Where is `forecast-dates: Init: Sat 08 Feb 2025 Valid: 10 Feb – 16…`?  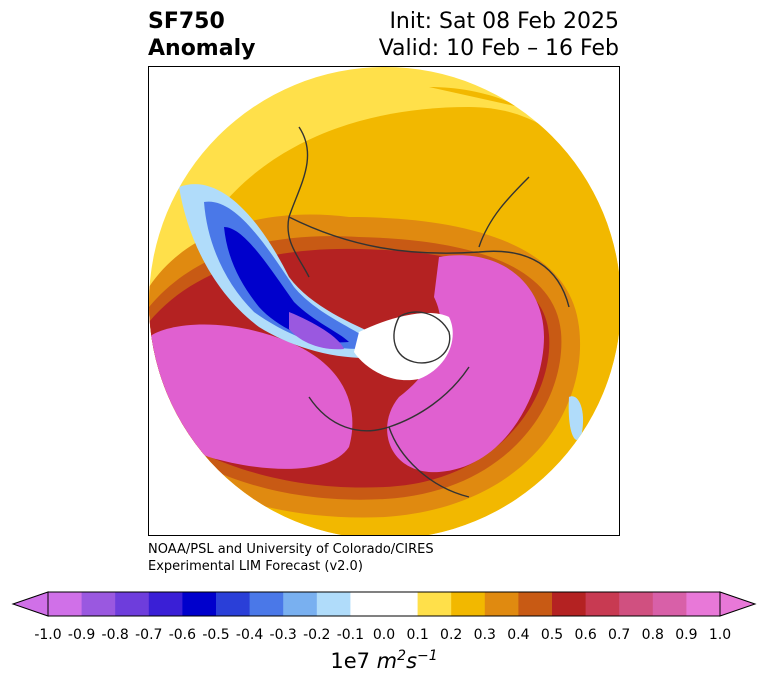
forecast-dates: Init: Sat 08 Feb 2025 Valid: 10 Feb – 16… is located at coordinates (499, 35).